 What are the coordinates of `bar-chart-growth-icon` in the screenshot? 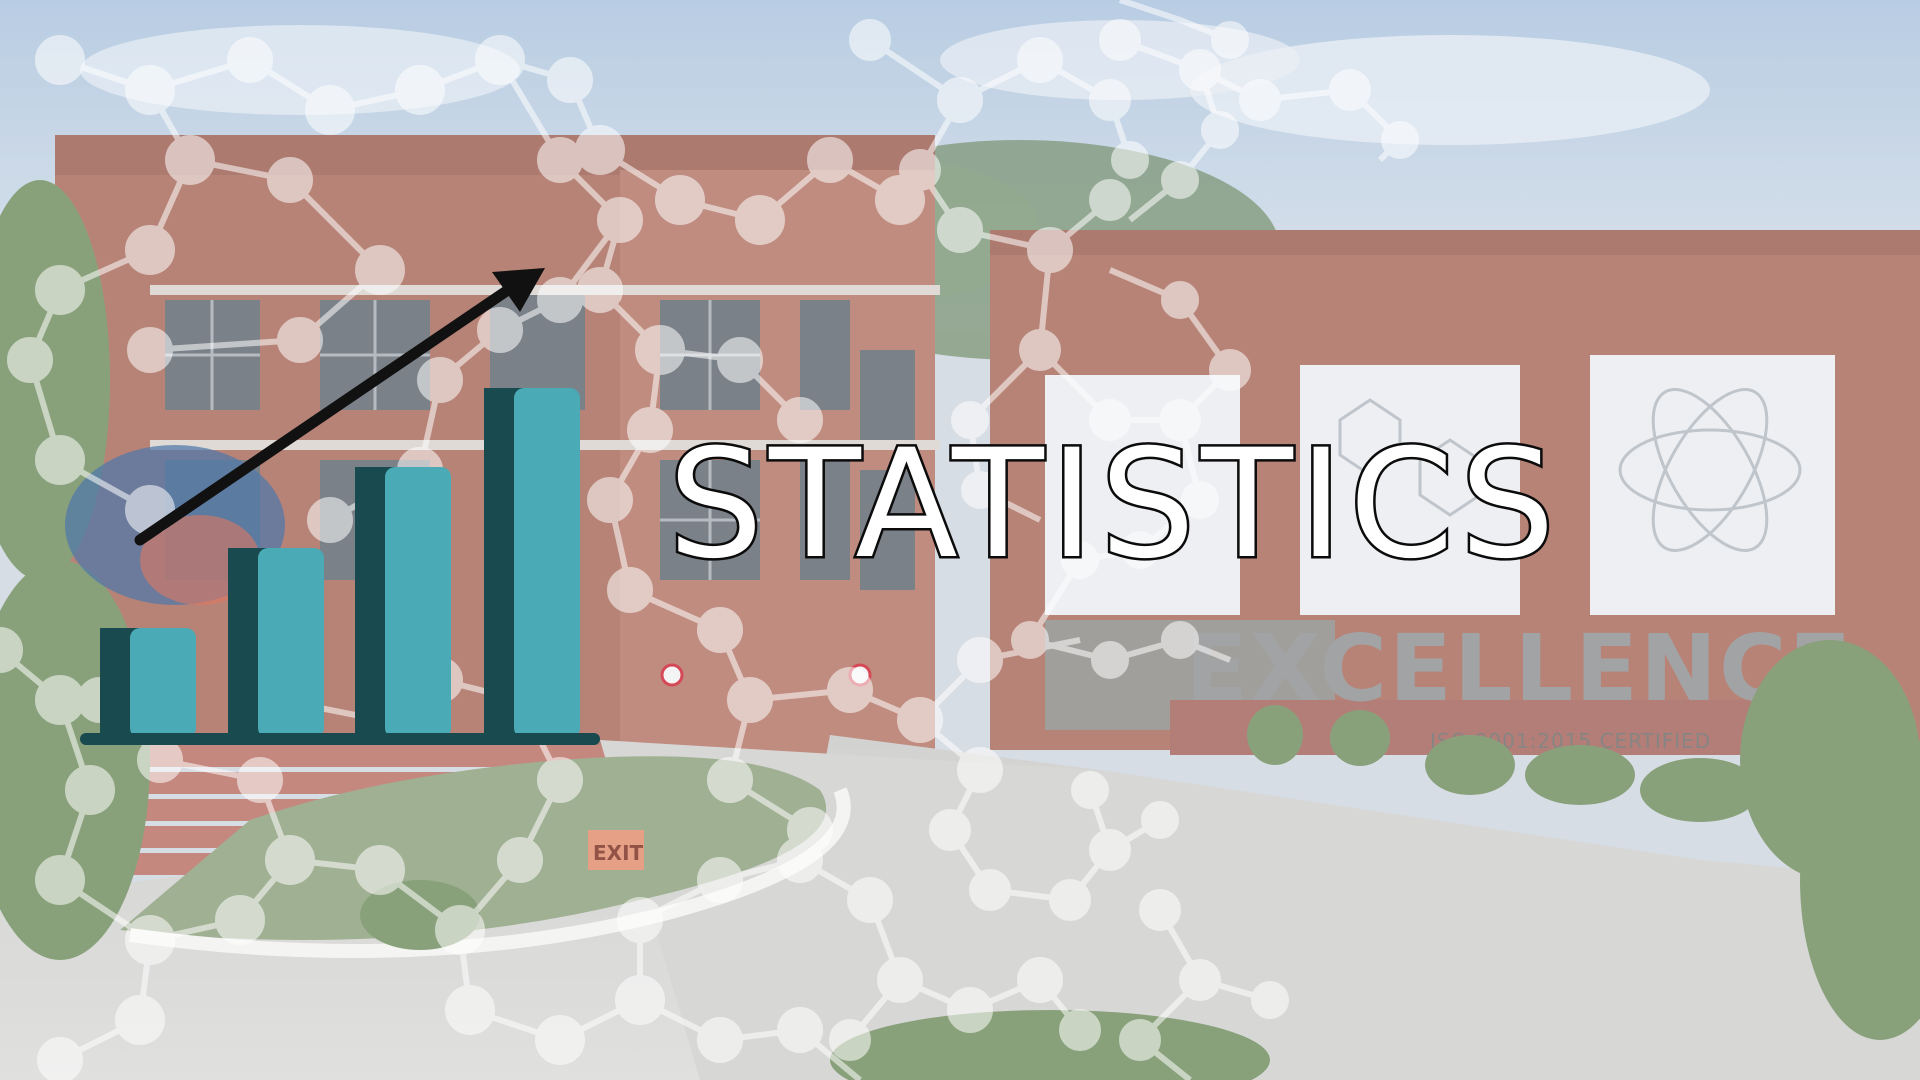 It's located at (340, 566).